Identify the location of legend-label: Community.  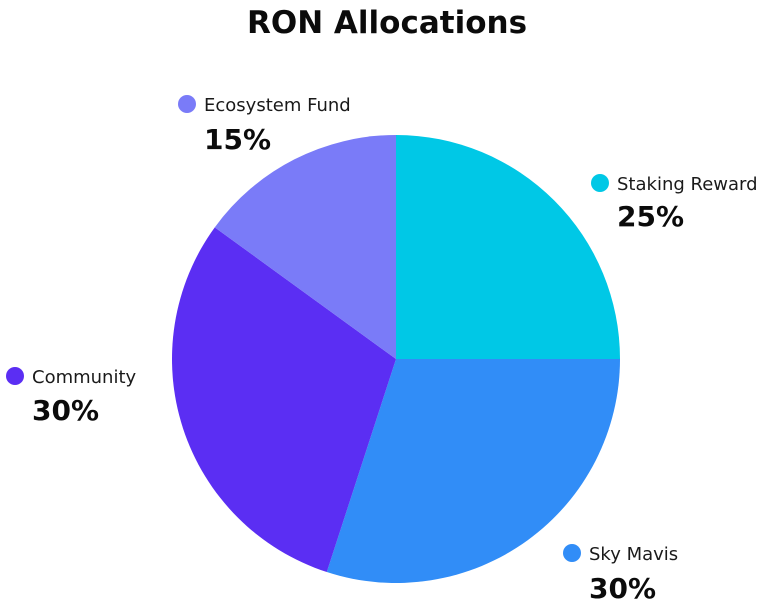
(84, 377).